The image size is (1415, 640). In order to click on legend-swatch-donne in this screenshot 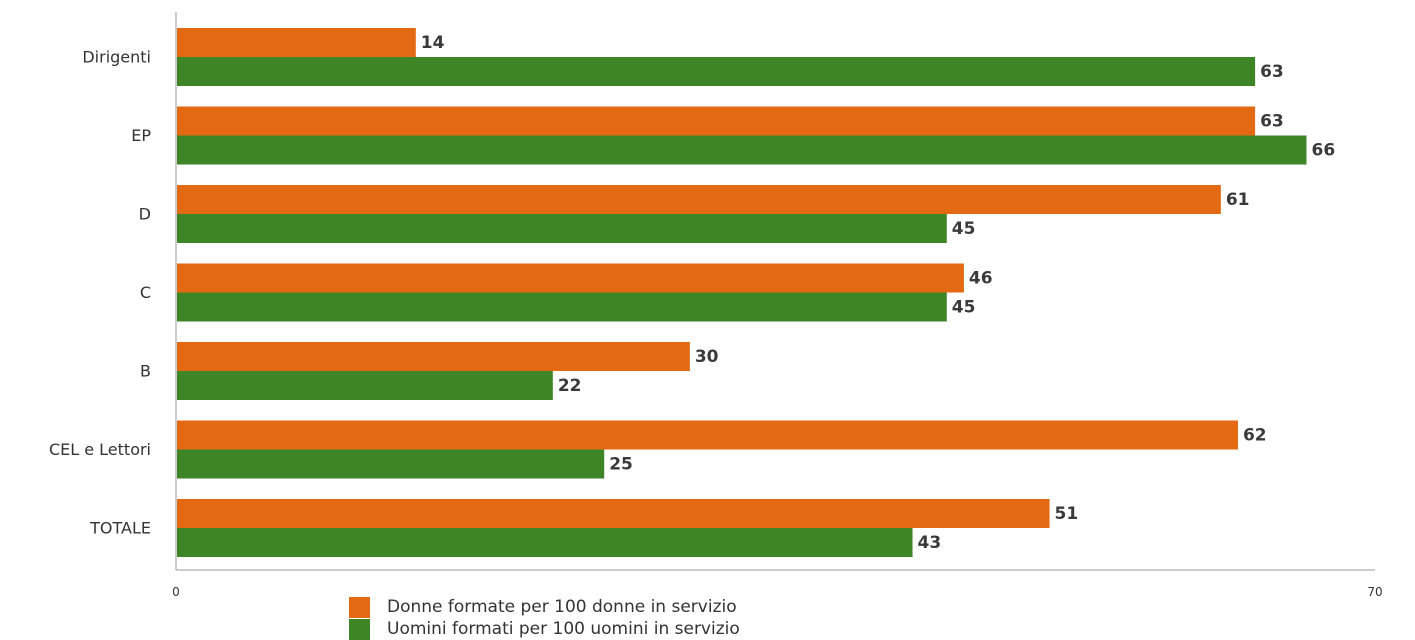, I will do `click(359, 607)`.